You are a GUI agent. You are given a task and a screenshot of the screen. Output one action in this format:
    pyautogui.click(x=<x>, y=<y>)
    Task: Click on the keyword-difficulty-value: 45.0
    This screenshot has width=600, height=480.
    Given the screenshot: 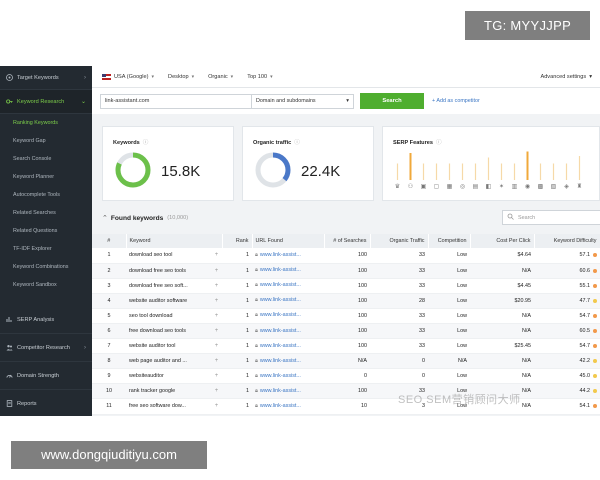 What is the action you would take?
    pyautogui.click(x=585, y=376)
    